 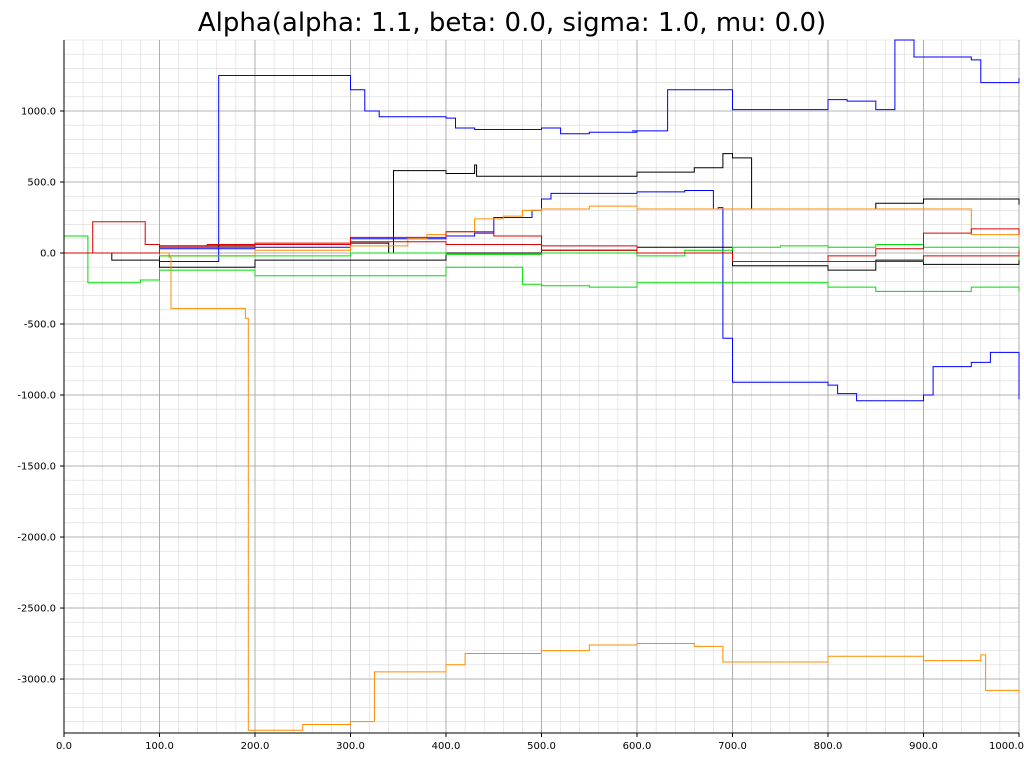 What do you see at coordinates (732, 746) in the screenshot?
I see `x-tick-label: 700.0` at bounding box center [732, 746].